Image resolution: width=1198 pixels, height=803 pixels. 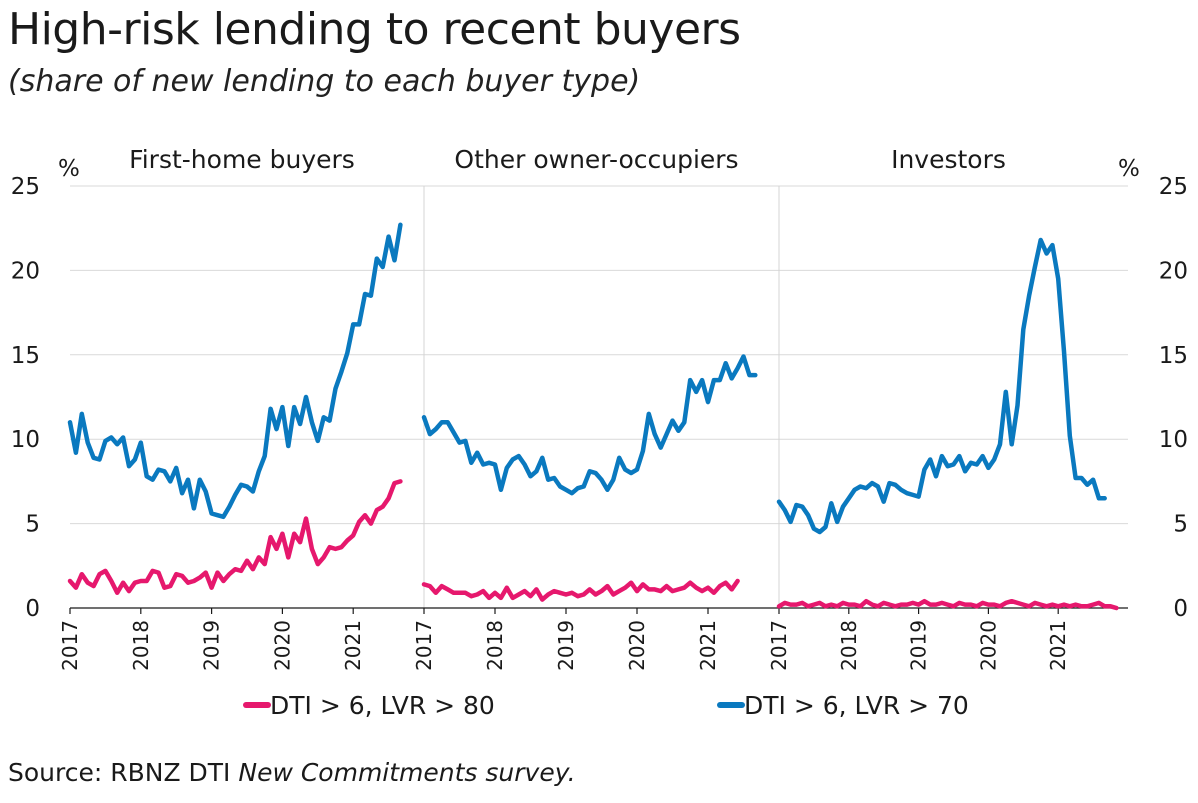 I want to click on y-tick-right-15: 15, so click(x=1173, y=356).